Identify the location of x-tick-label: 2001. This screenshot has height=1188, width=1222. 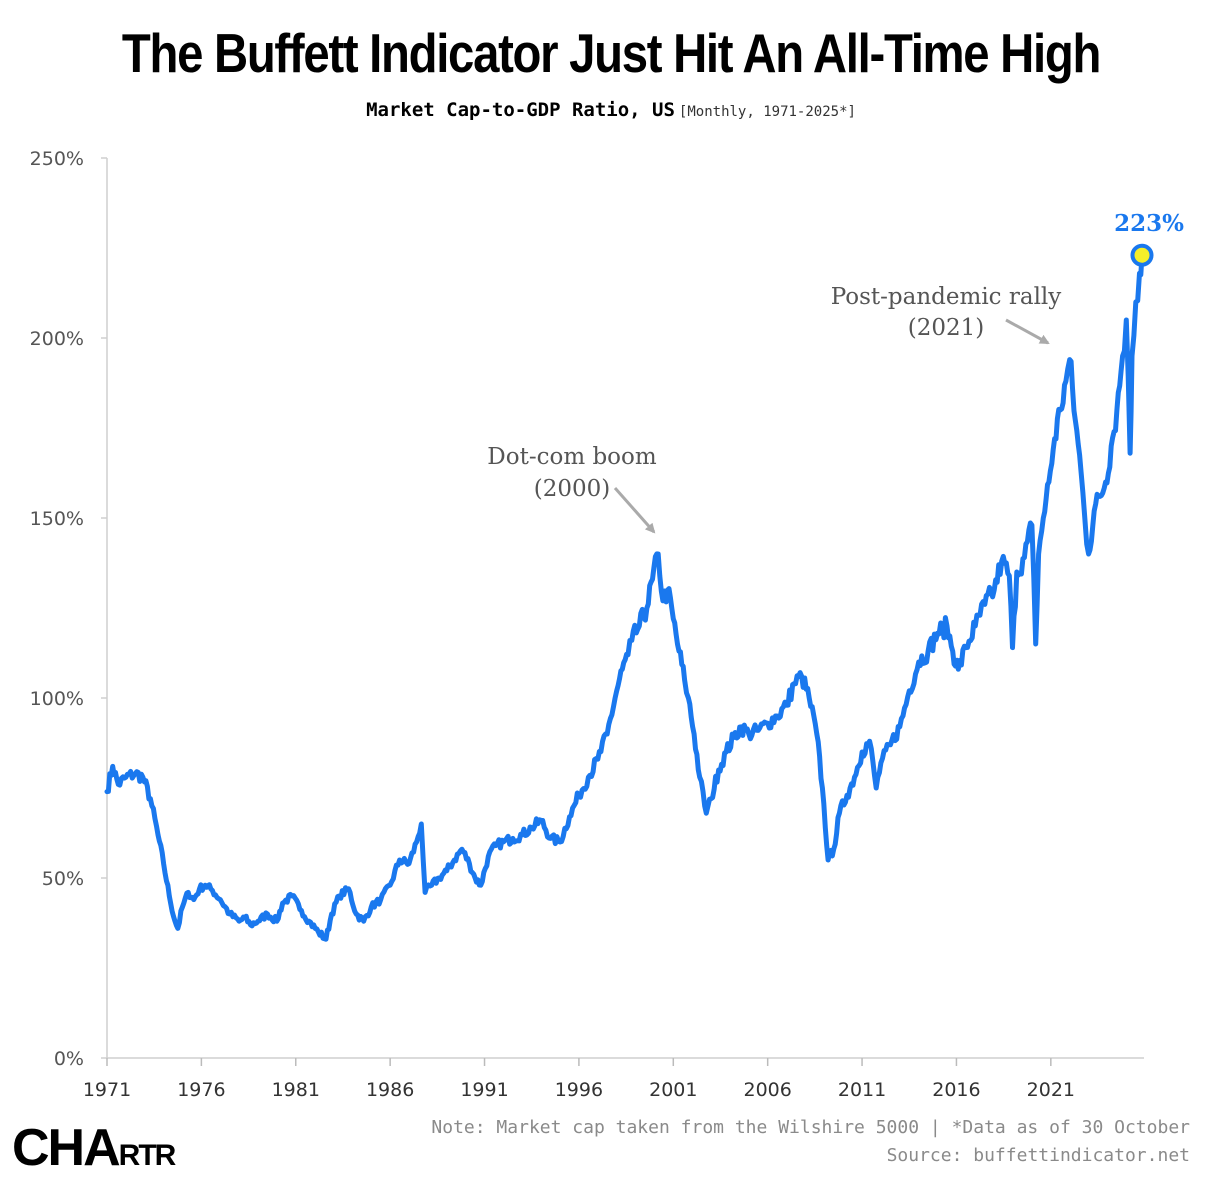
(673, 1090).